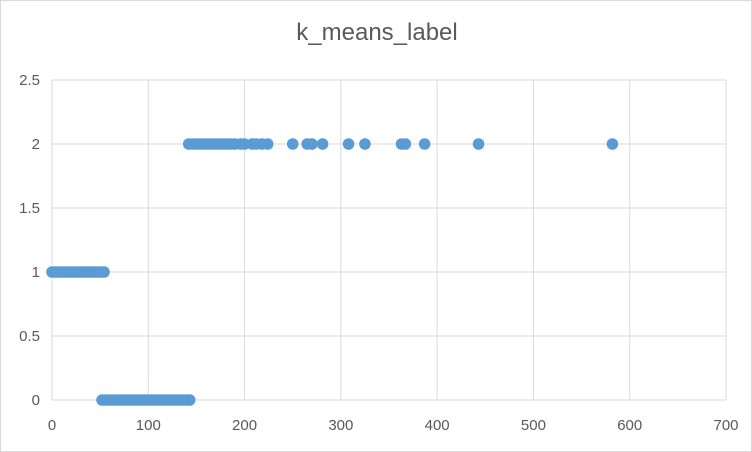  Describe the element at coordinates (52, 425) in the screenshot. I see `x-tick-label: 0` at that location.